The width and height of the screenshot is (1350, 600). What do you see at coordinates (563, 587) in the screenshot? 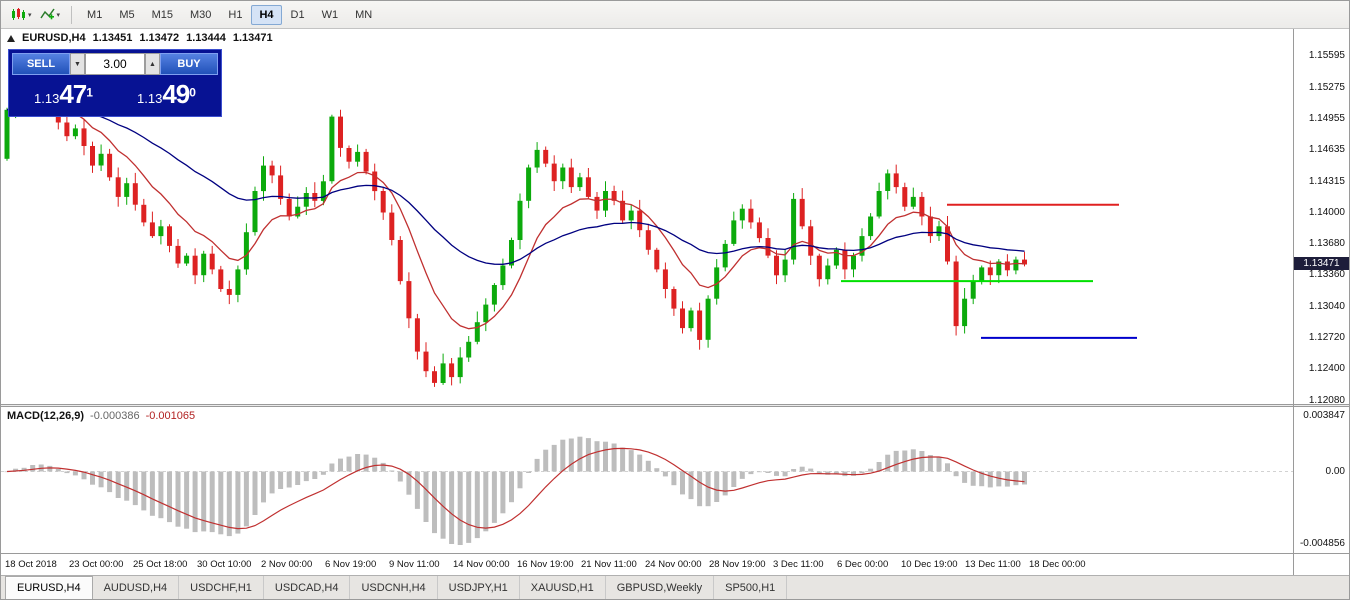
I see `chart-tab-xauusd-h1: XAUUSD,H1` at bounding box center [563, 587].